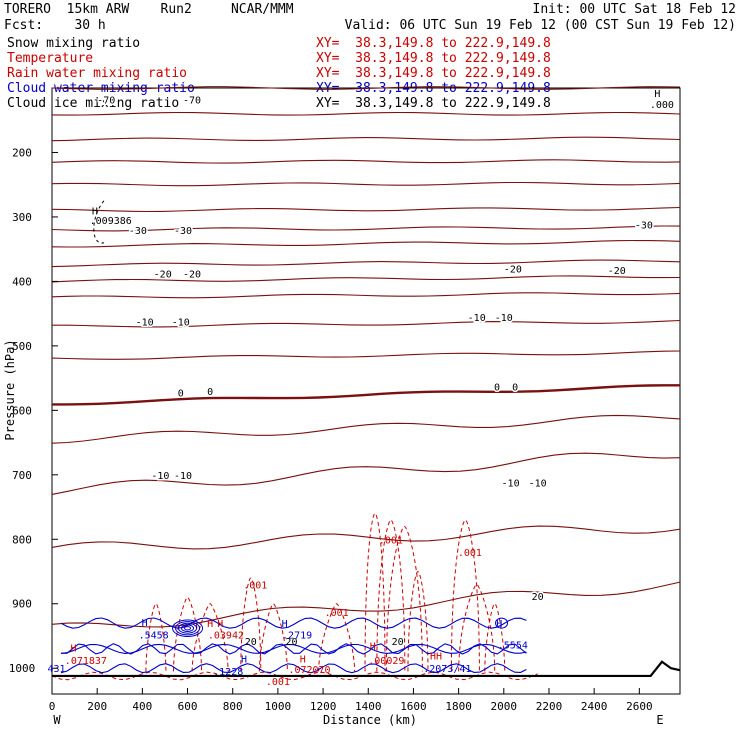  I want to click on isotherm--10, so click(366, 323).